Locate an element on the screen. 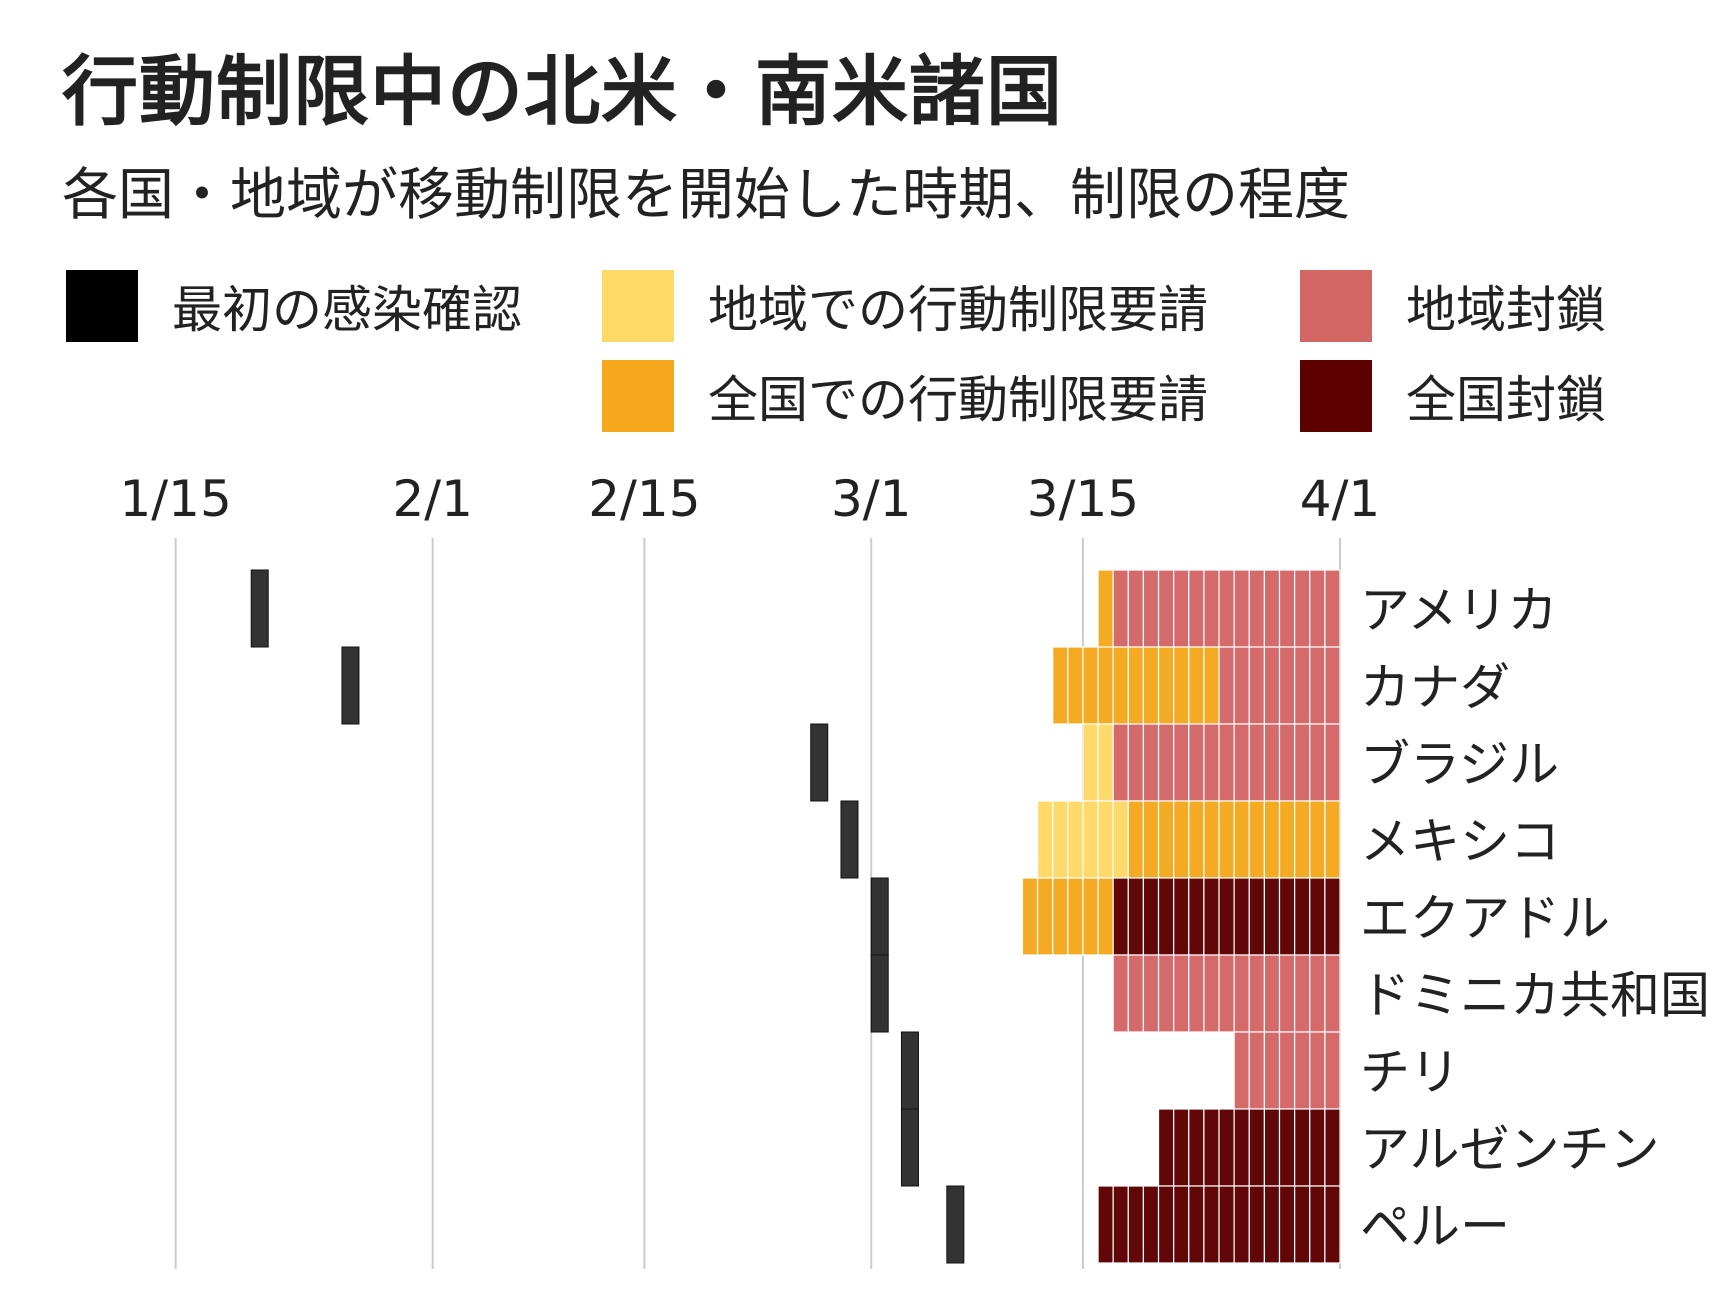  country-label: アメリカ is located at coordinates (1459, 611).